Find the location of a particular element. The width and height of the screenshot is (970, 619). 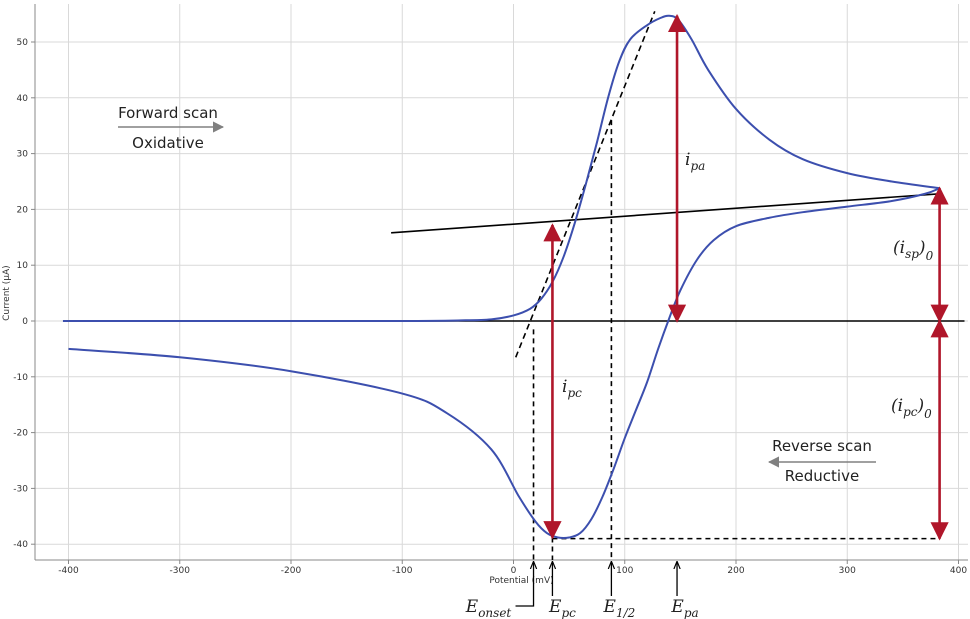

e-pa-label: Epa is located at coordinates (684, 608).